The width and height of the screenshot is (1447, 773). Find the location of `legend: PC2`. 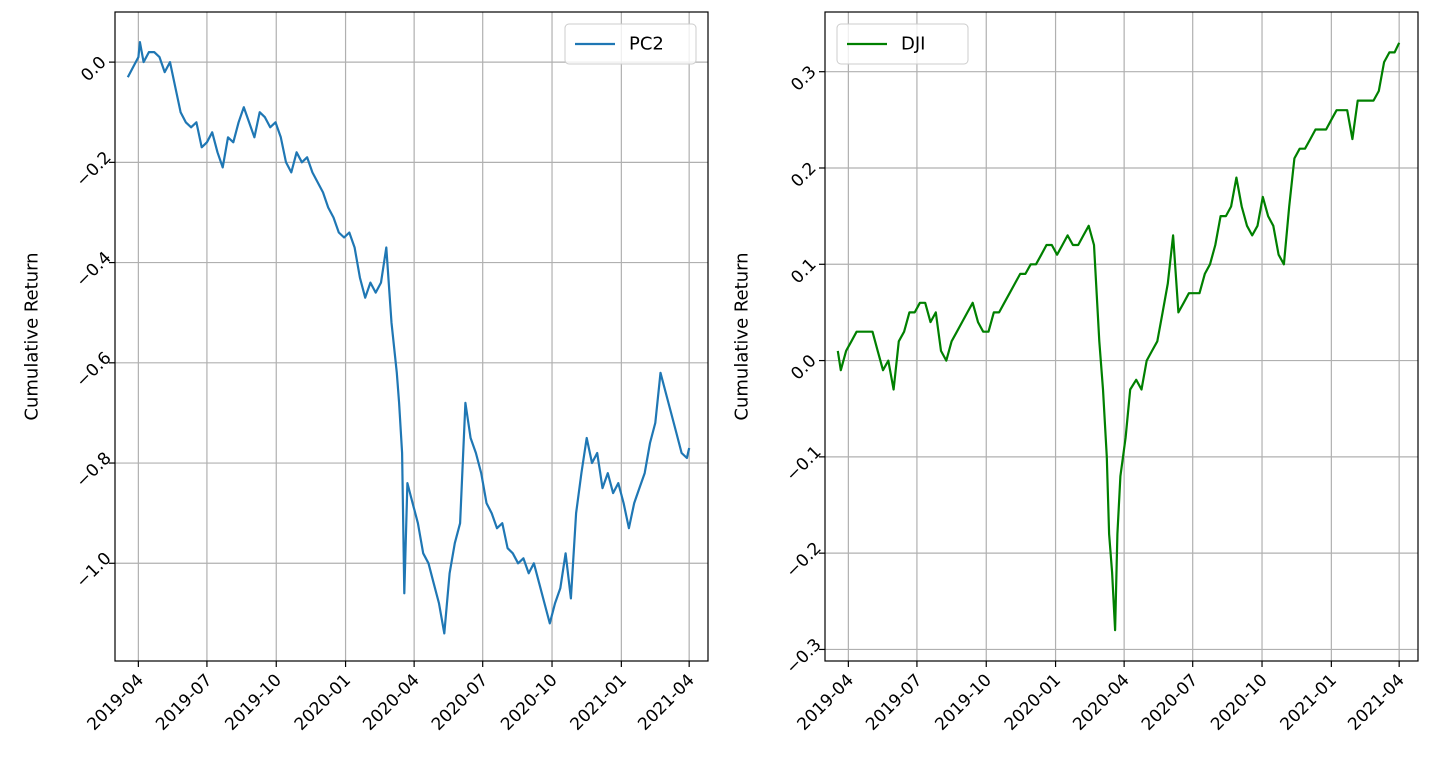

legend: PC2 is located at coordinates (630, 44).